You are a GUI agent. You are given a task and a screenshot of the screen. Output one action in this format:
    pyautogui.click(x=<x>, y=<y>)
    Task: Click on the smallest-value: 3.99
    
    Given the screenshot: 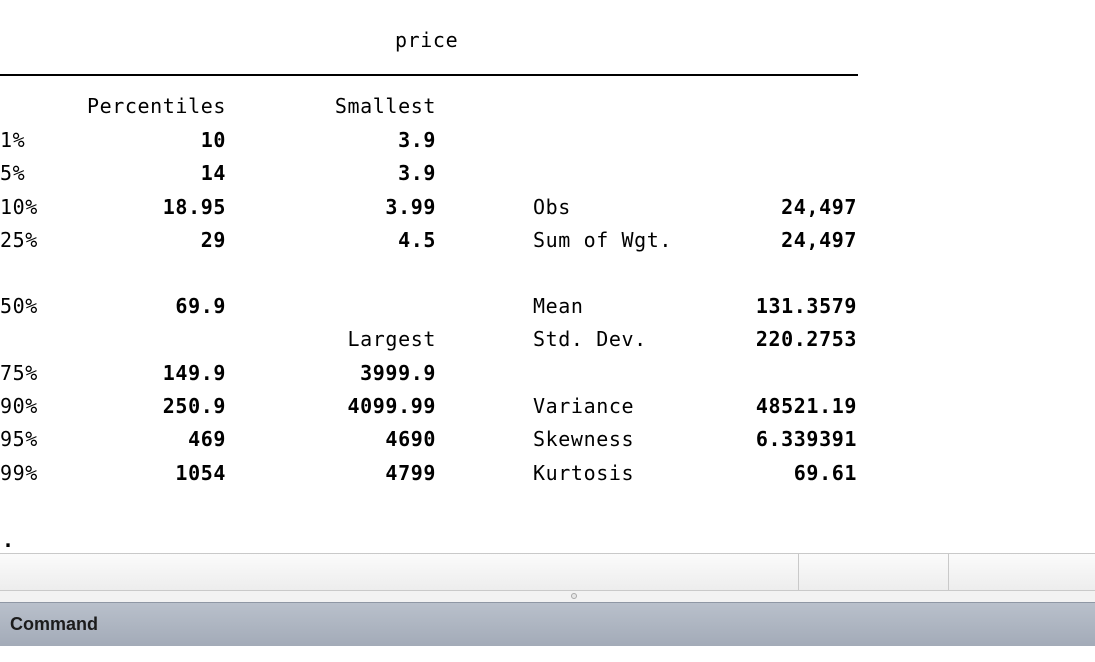 What is the action you would take?
    pyautogui.click(x=410, y=207)
    